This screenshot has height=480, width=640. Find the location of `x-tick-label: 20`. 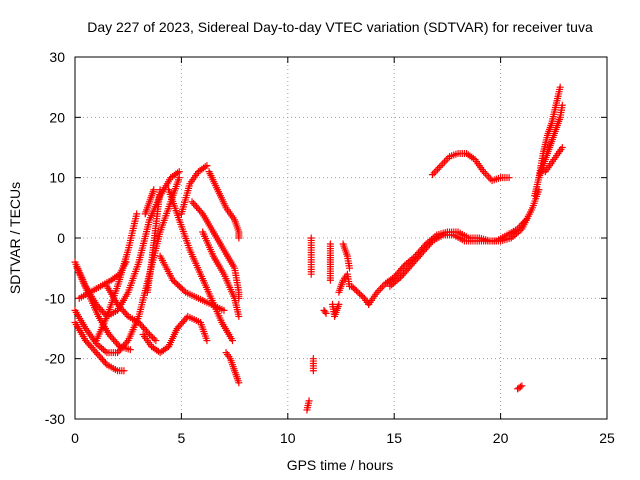

x-tick-label: 20 is located at coordinates (501, 438).